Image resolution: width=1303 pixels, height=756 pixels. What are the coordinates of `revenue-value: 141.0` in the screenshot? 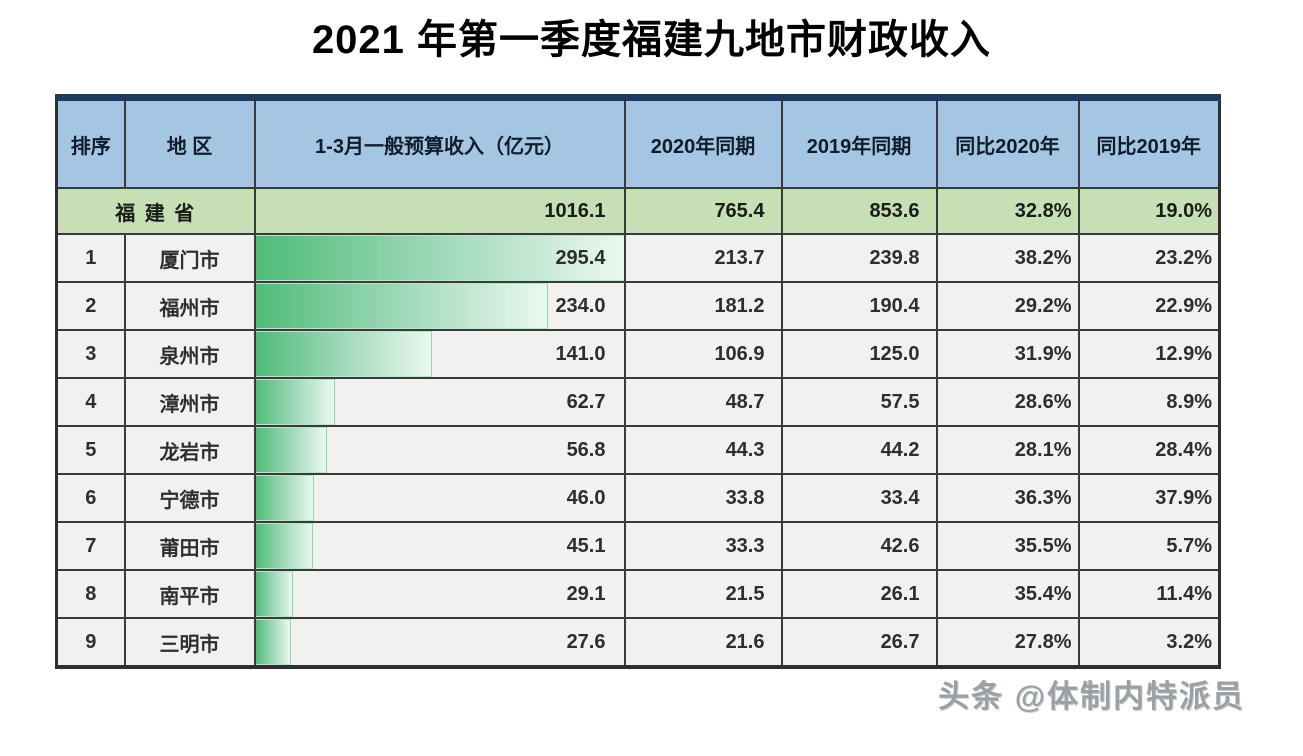 It's located at (580, 353).